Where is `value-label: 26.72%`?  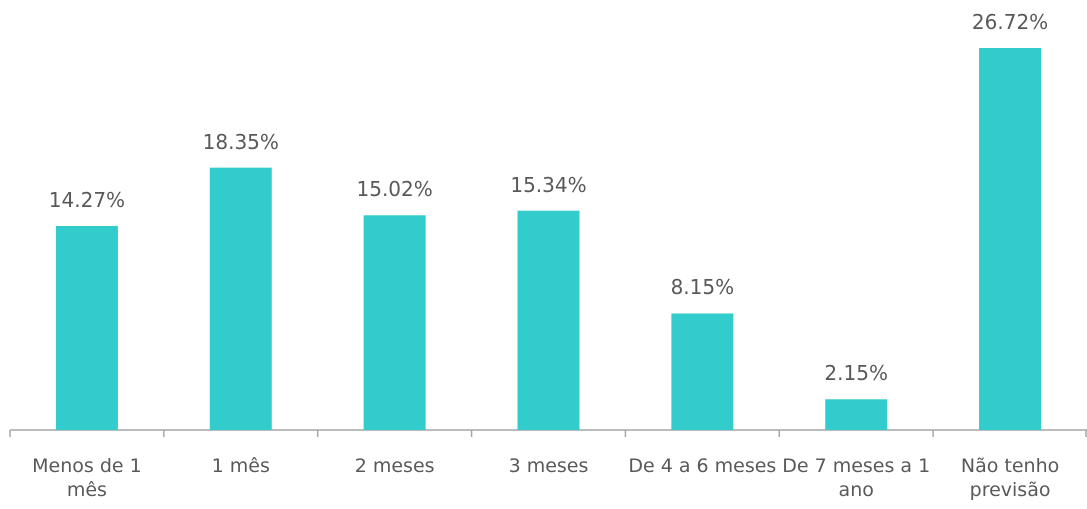
value-label: 26.72% is located at coordinates (1010, 22).